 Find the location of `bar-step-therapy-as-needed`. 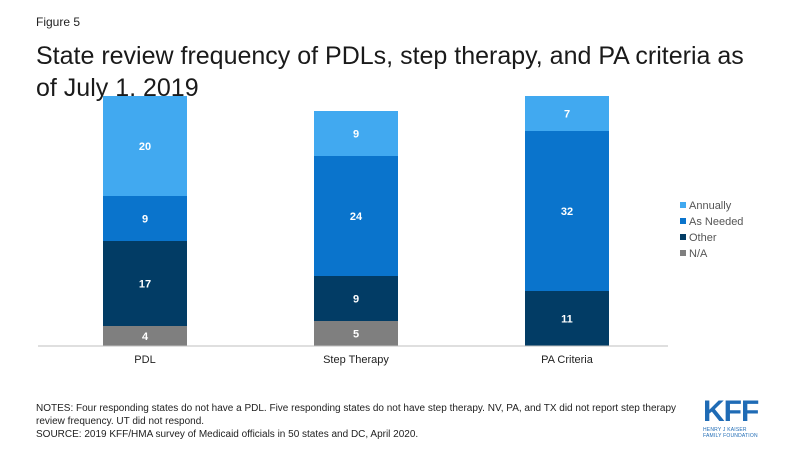

bar-step-therapy-as-needed is located at coordinates (356, 216).